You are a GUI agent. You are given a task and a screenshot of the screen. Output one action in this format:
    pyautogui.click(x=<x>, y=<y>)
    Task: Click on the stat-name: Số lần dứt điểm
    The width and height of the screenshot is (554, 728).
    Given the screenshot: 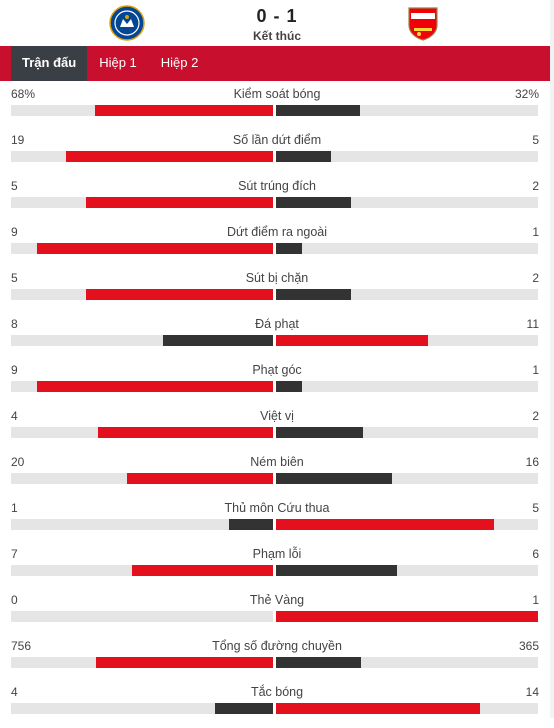 What is the action you would take?
    pyautogui.click(x=277, y=140)
    